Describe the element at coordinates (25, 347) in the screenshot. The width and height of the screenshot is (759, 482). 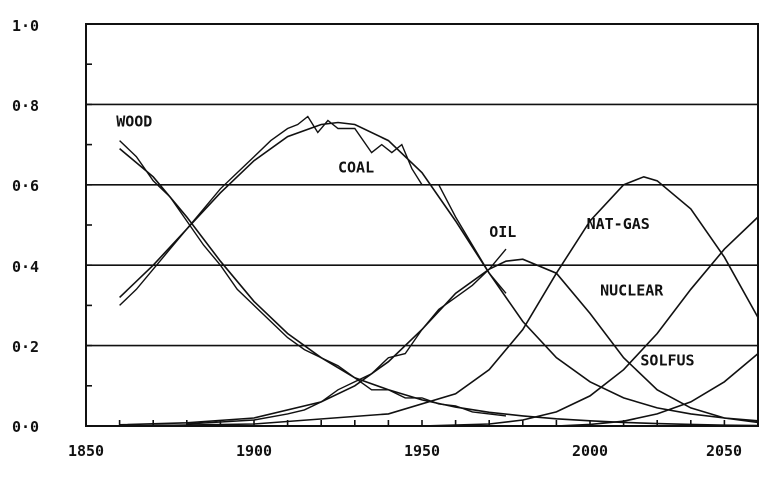
I see `y-tick-label: 0·2` at that location.